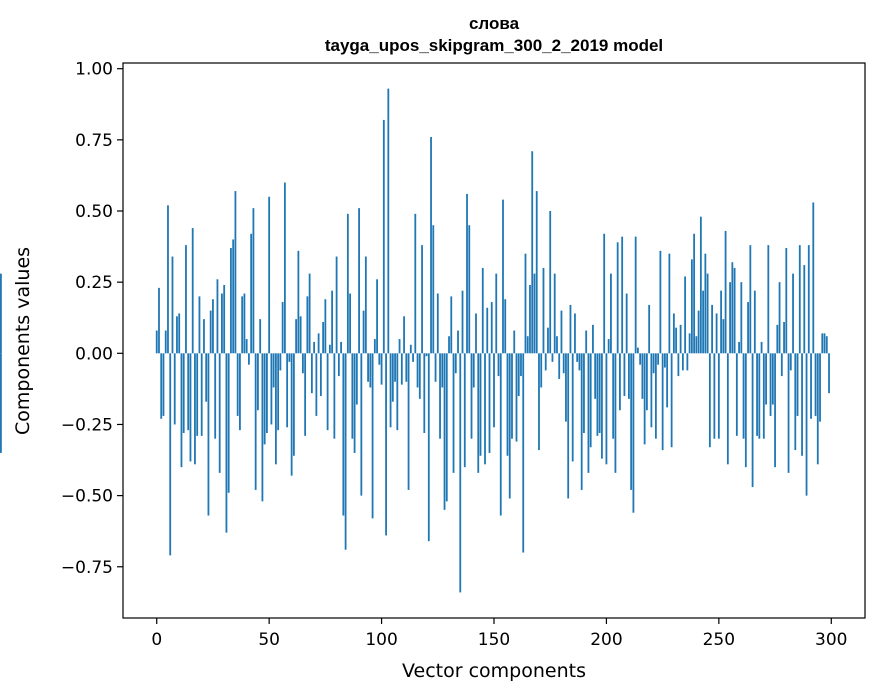  What do you see at coordinates (494, 45) in the screenshot?
I see `chart-subtitle: tayga_upos_skipgram_300_2_2019 model` at bounding box center [494, 45].